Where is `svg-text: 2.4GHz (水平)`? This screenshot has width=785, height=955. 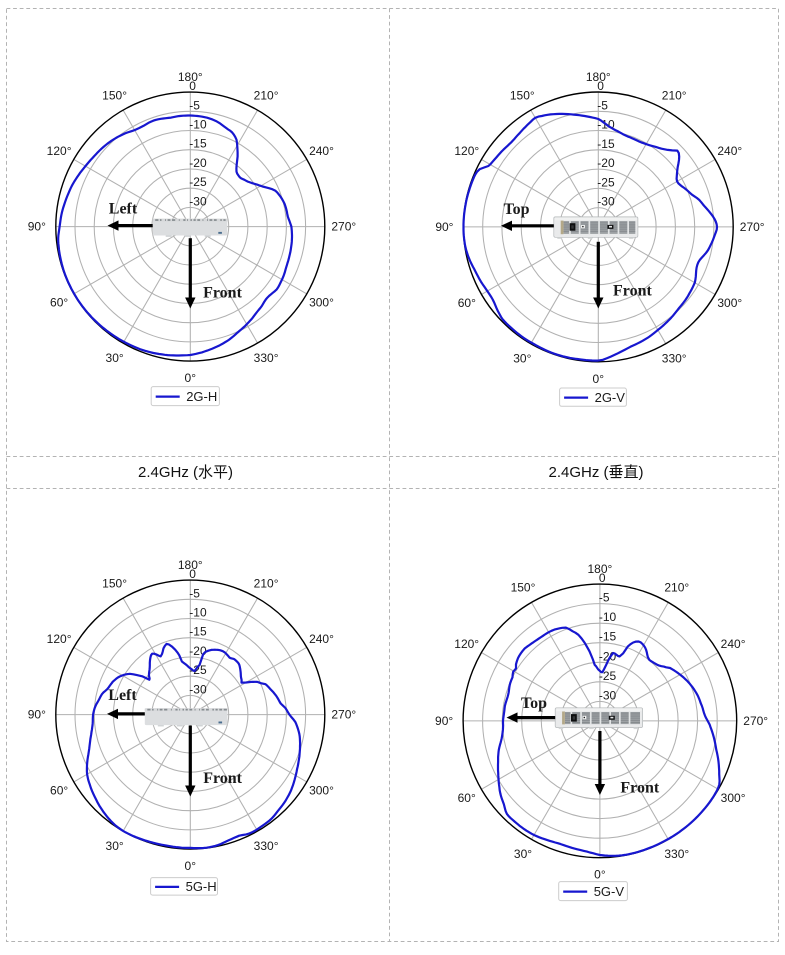
svg-text: 2.4GHz (水平) is located at coordinates (185, 472).